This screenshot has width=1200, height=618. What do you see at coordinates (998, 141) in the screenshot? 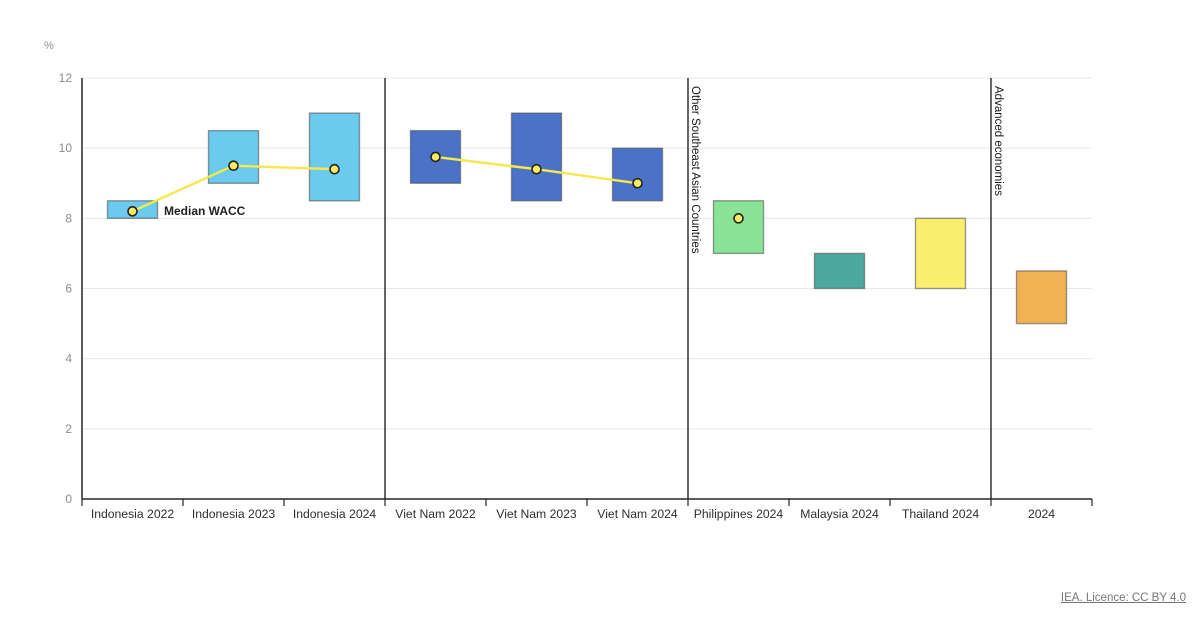
I see `group-label-advanced-economies: Advanced economies` at bounding box center [998, 141].